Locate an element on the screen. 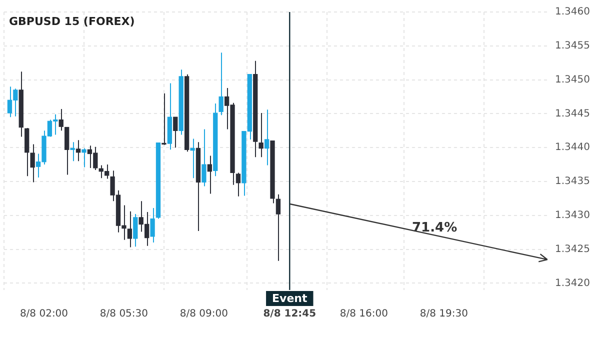  x-tick-label: 8/8 09:00 is located at coordinates (204, 314).